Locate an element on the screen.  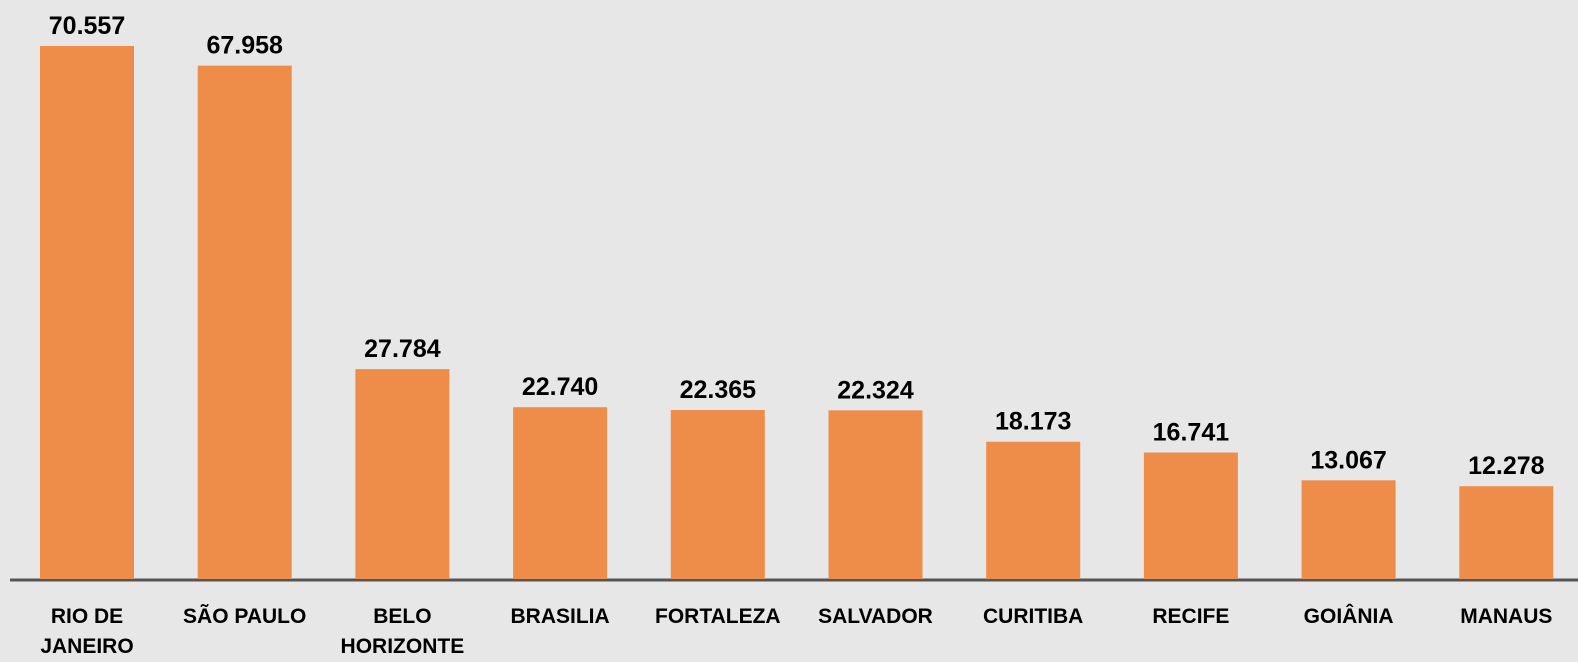
x-tick-label: SALVADOR is located at coordinates (875, 616).